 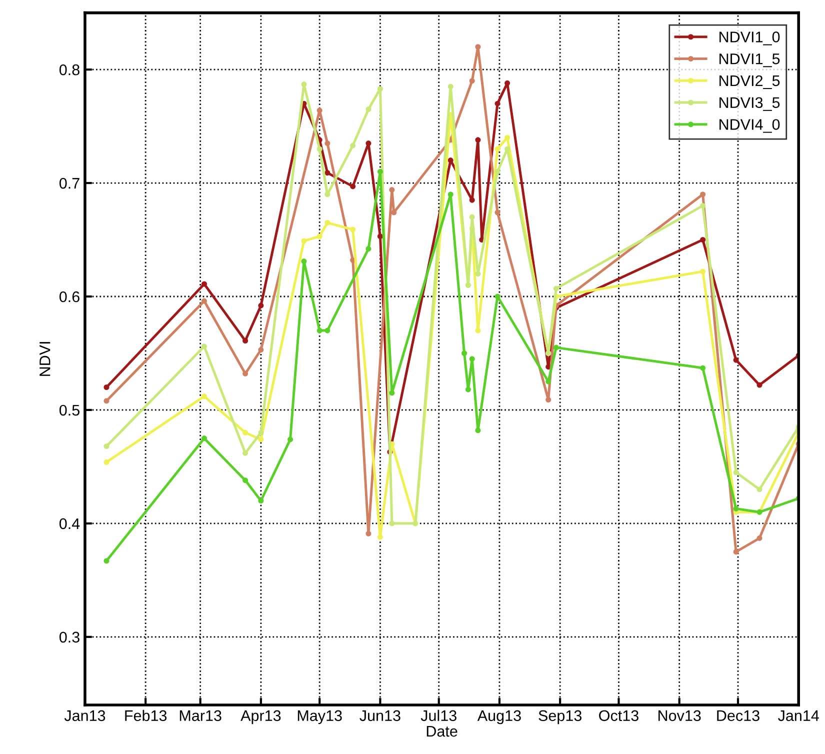 I want to click on x-tick-label: Jan13, so click(x=85, y=716).